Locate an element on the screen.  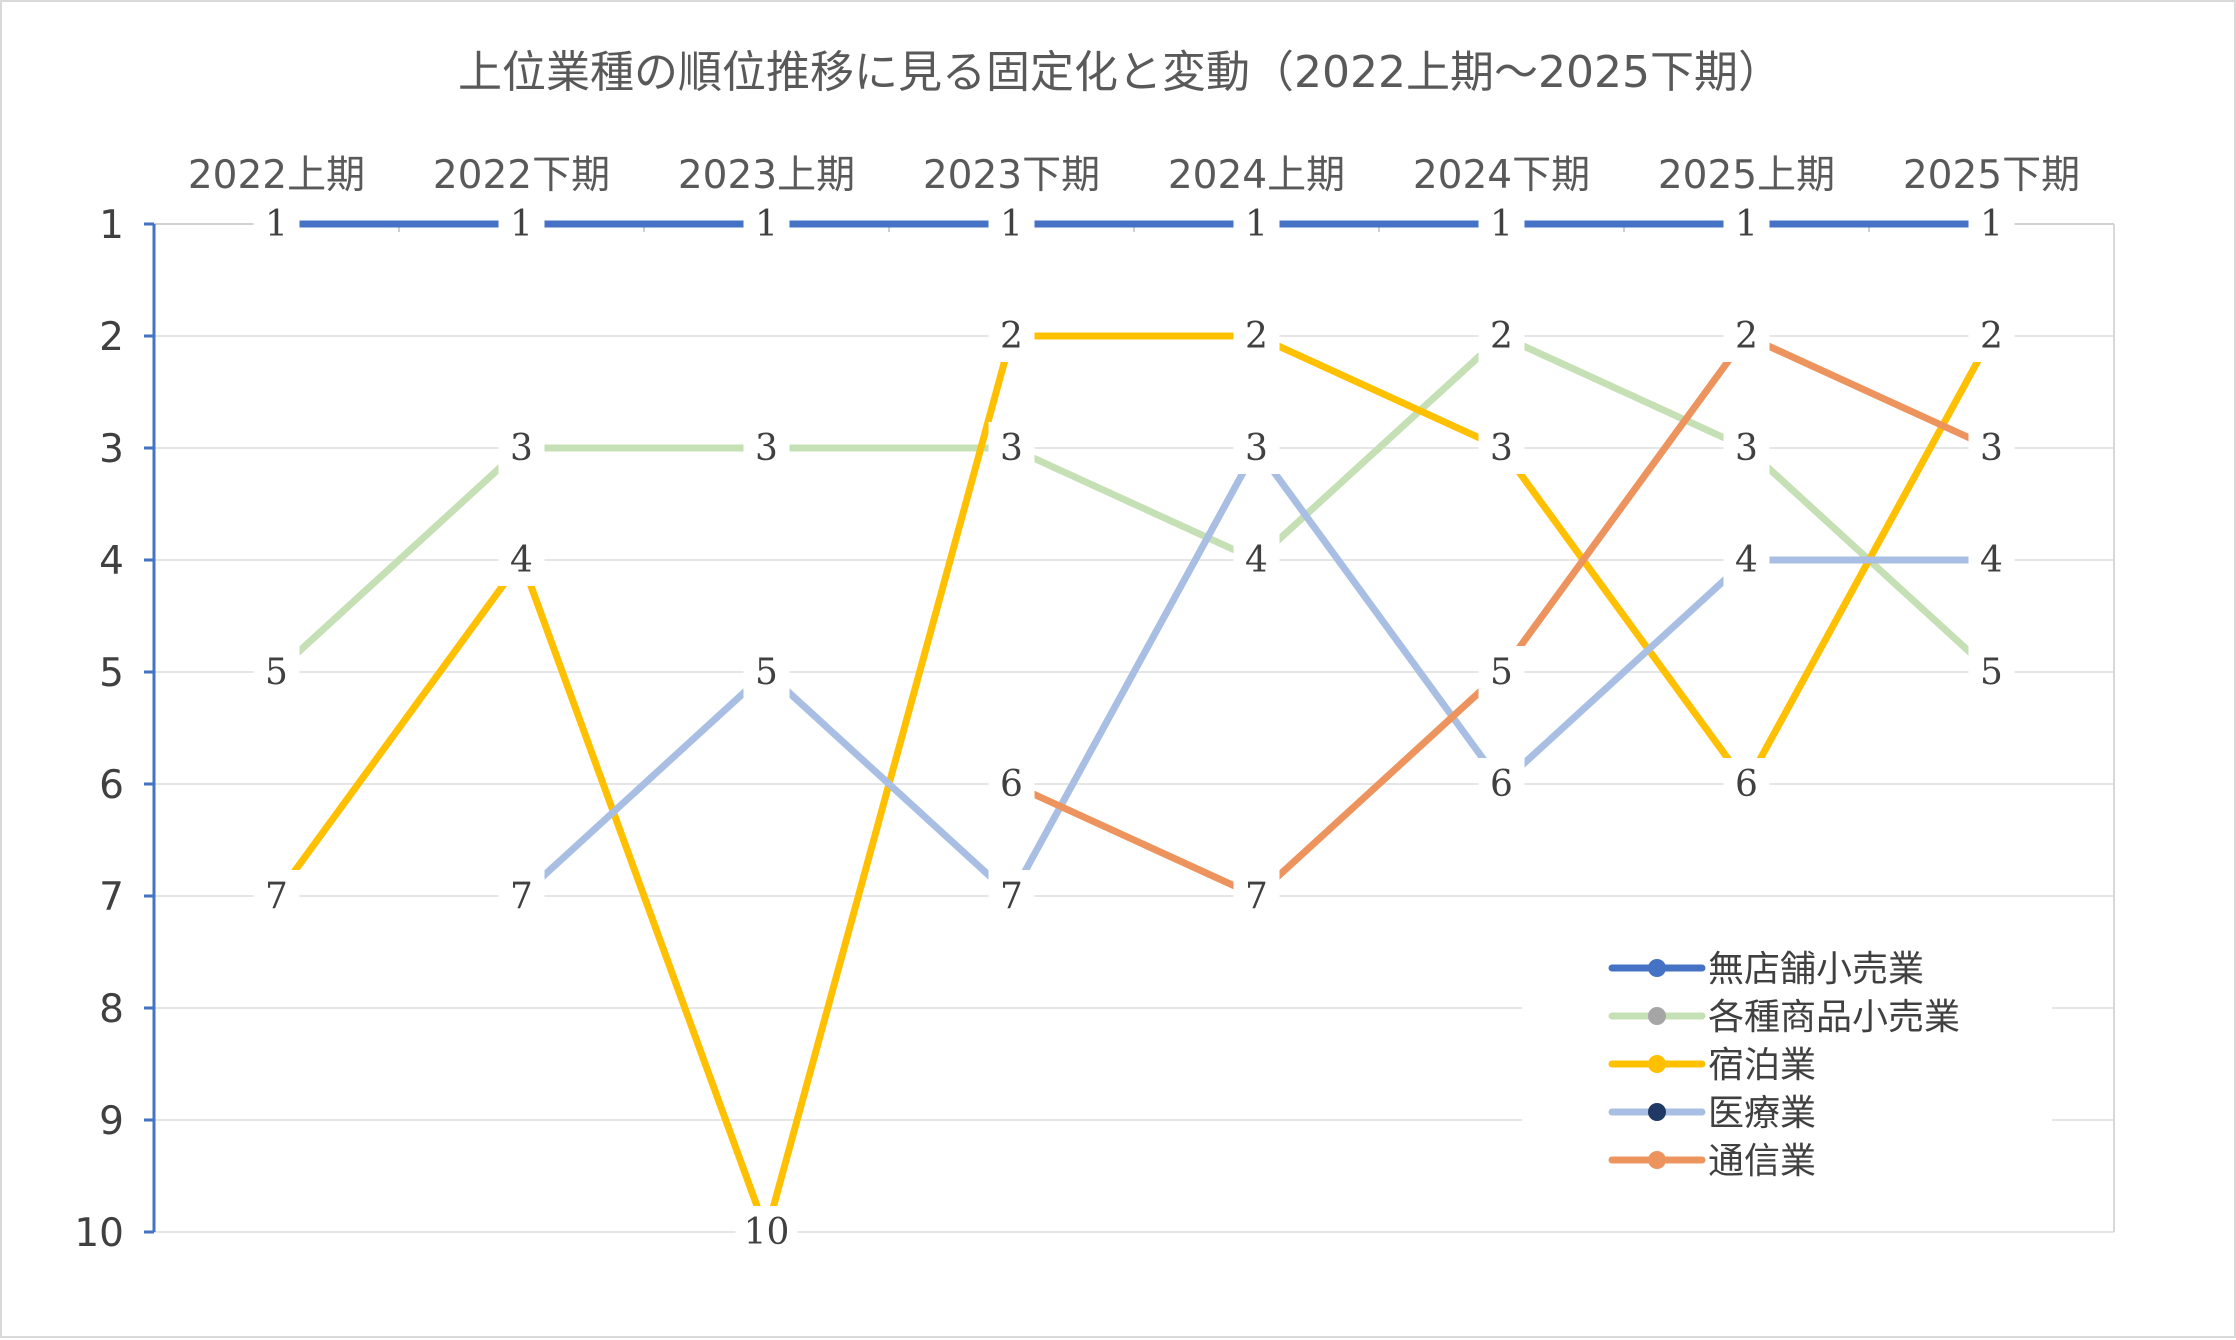
legend-label: 各種商品小売業 is located at coordinates (1834, 1017).